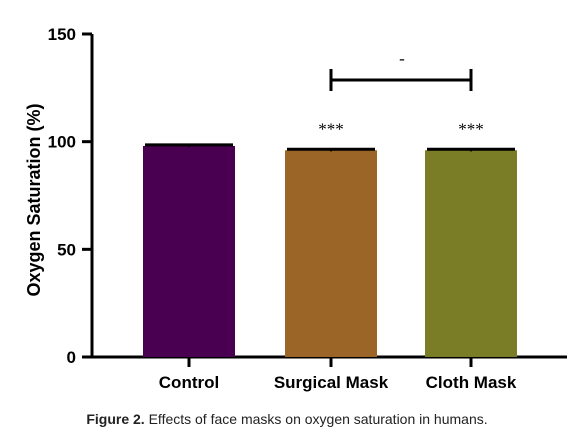 This screenshot has width=574, height=443. Describe the element at coordinates (62, 142) in the screenshot. I see `y-tick-label-2: 100` at that location.